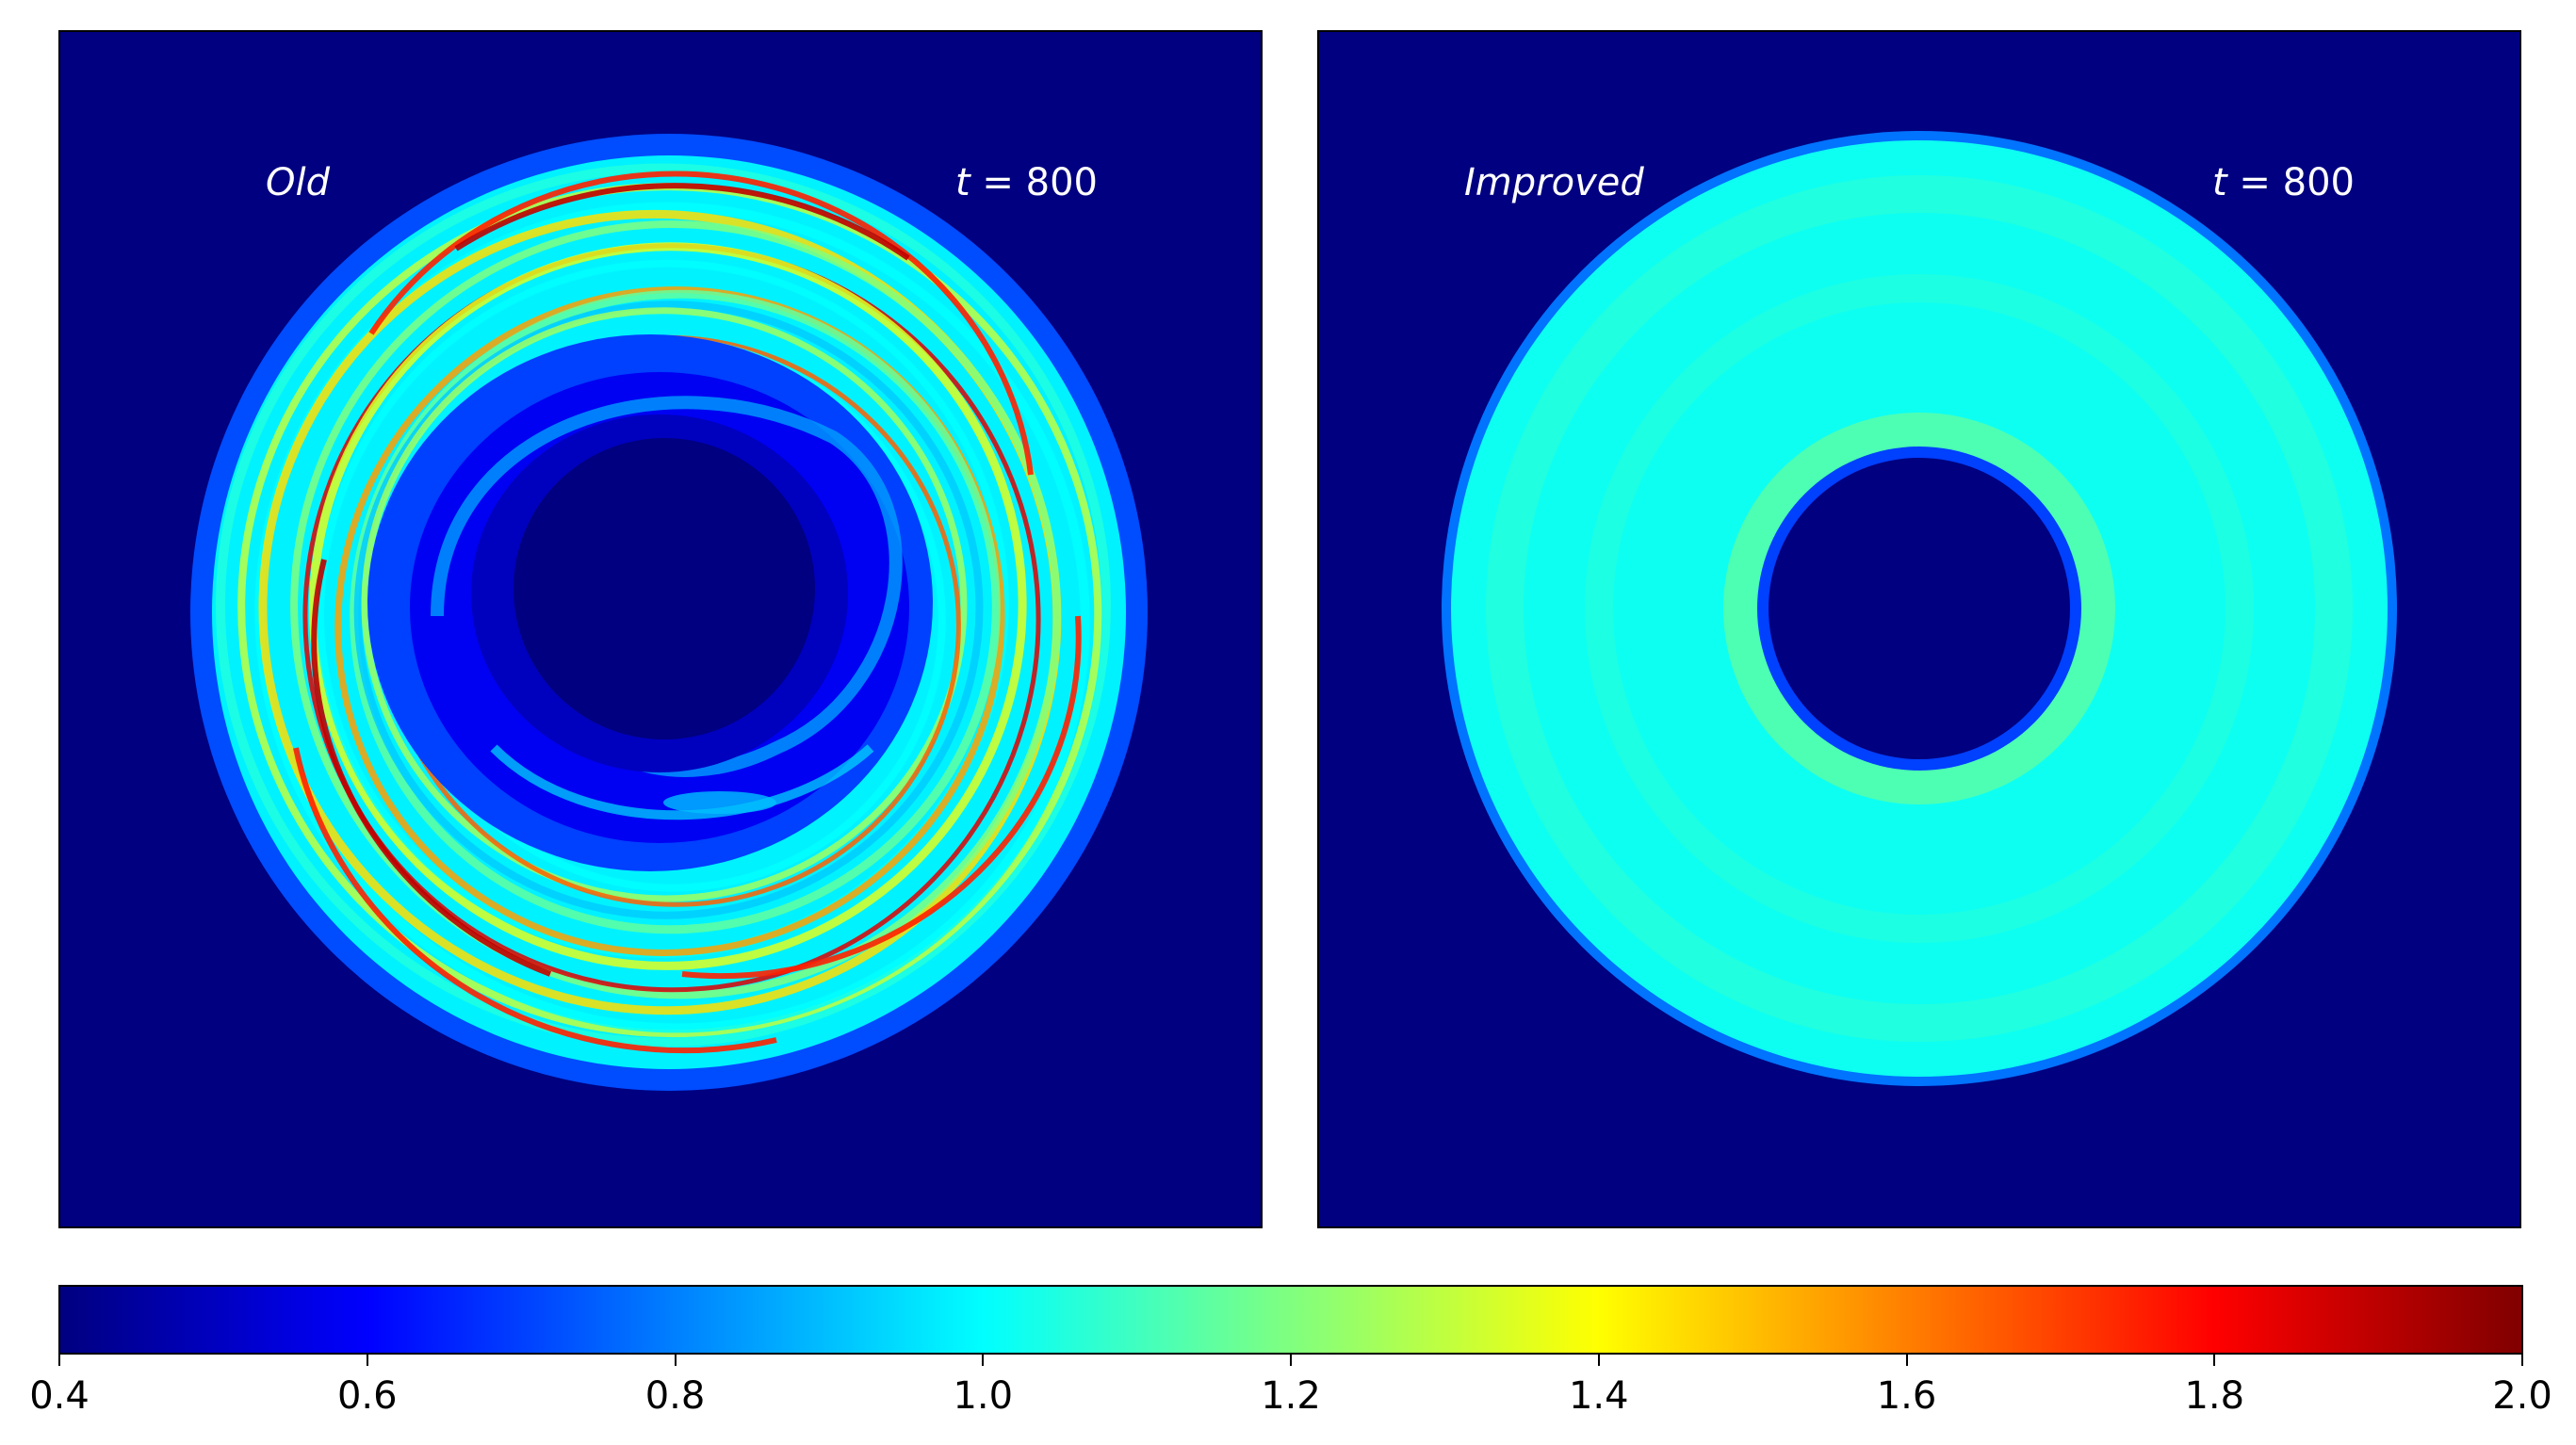  What do you see at coordinates (1598, 1396) in the screenshot?
I see `colorbar-tick-label: 1.4` at bounding box center [1598, 1396].